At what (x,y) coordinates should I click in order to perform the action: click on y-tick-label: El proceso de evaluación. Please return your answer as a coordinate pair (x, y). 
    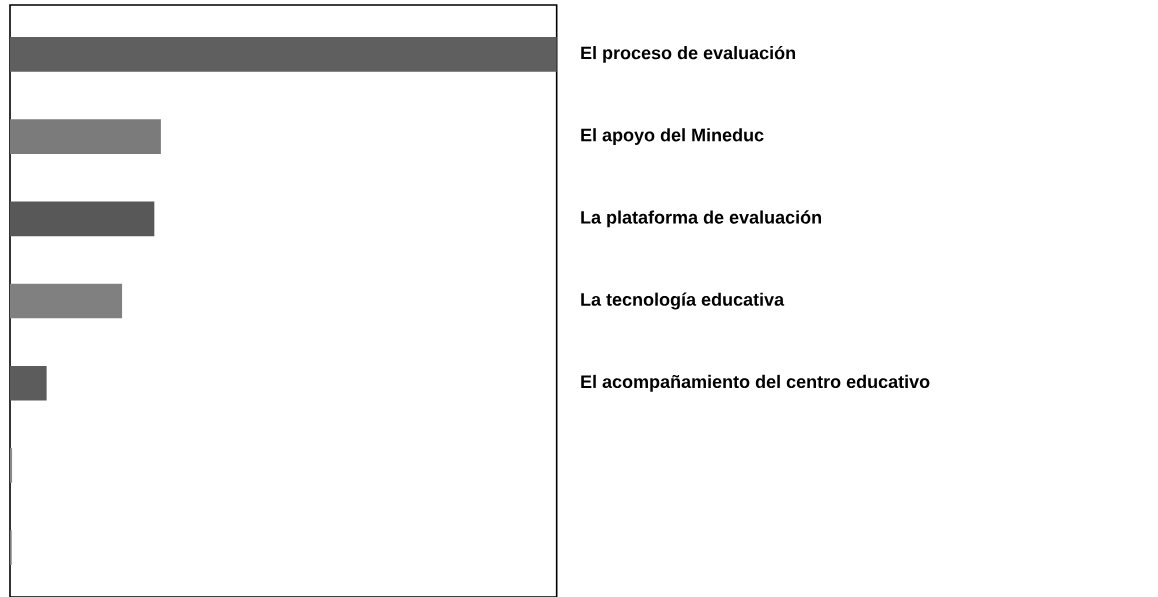
    Looking at the image, I should click on (688, 54).